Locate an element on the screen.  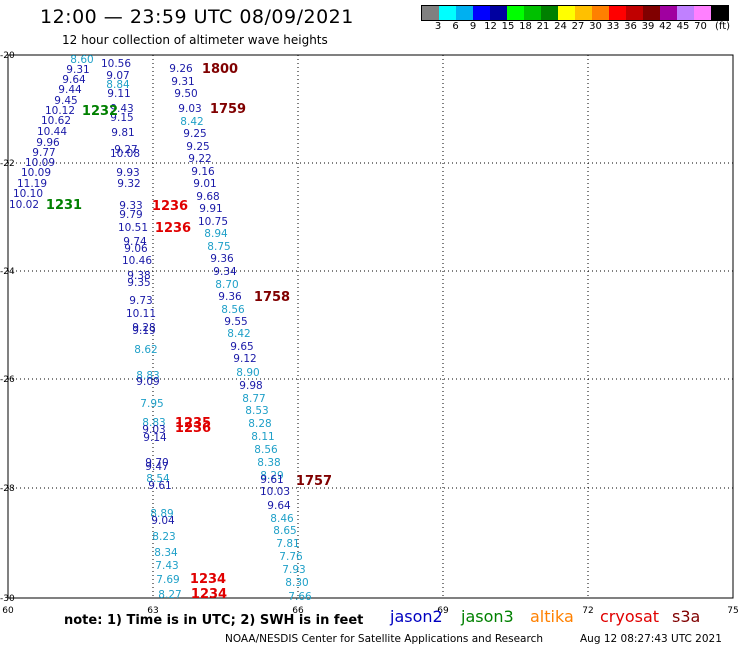
legend-label: 24 is located at coordinates (560, 26).